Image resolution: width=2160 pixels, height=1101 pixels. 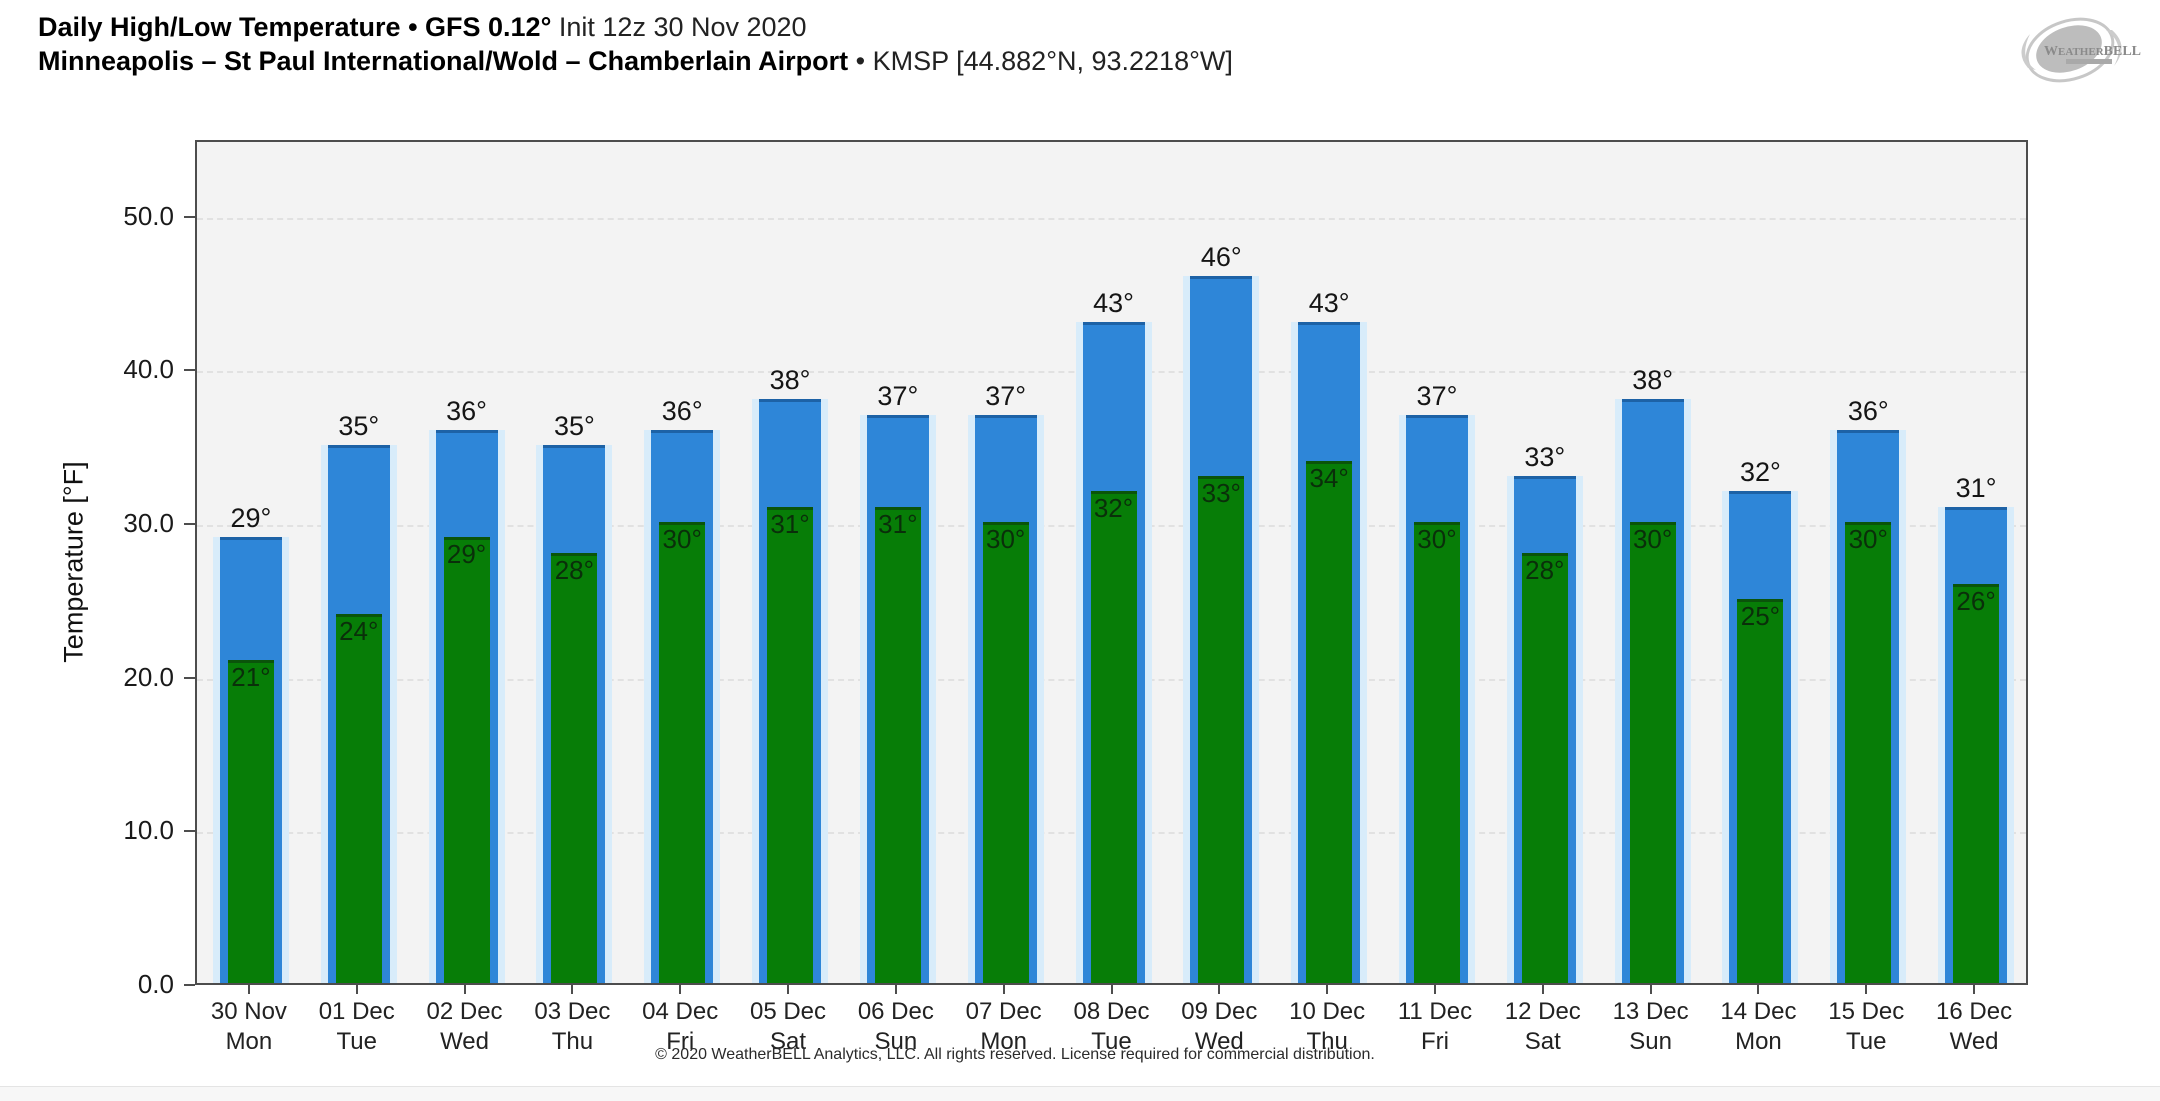 I want to click on high-value-label: 36°, so click(x=1868, y=410).